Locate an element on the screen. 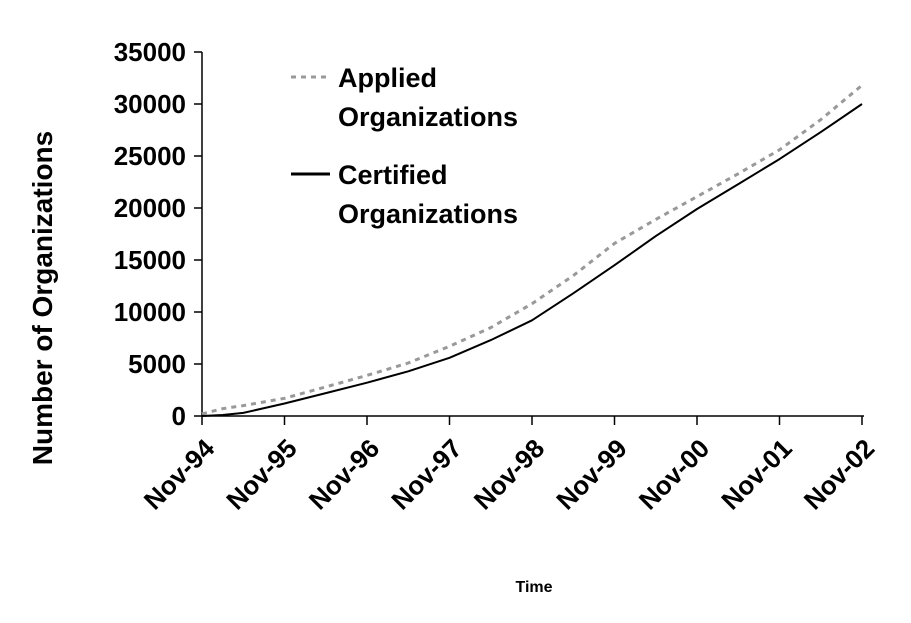  x-tick-label: Nov-99 is located at coordinates (591, 474).